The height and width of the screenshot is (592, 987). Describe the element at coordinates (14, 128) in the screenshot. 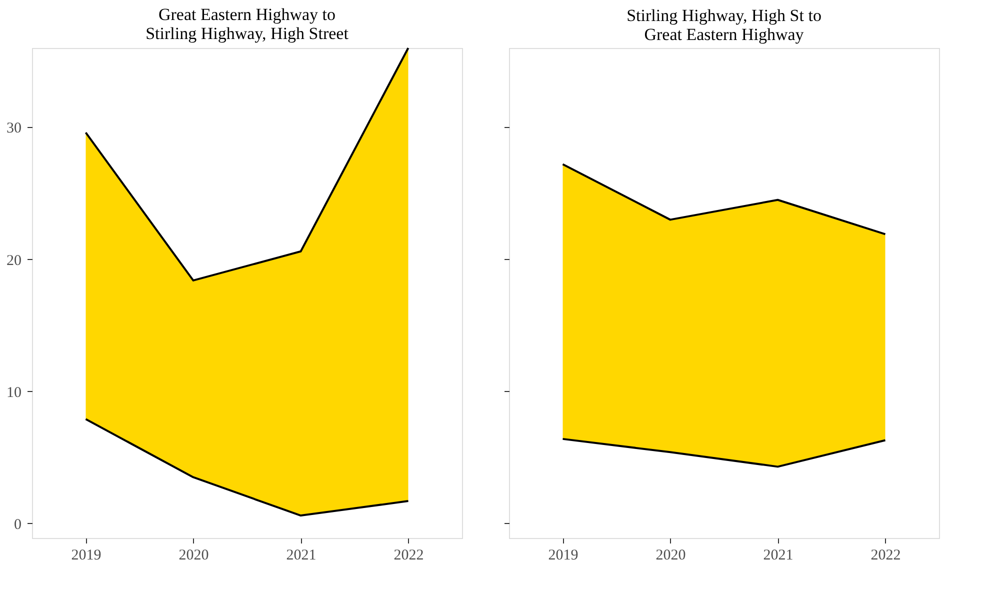

I see `y-tick-label: 30` at that location.